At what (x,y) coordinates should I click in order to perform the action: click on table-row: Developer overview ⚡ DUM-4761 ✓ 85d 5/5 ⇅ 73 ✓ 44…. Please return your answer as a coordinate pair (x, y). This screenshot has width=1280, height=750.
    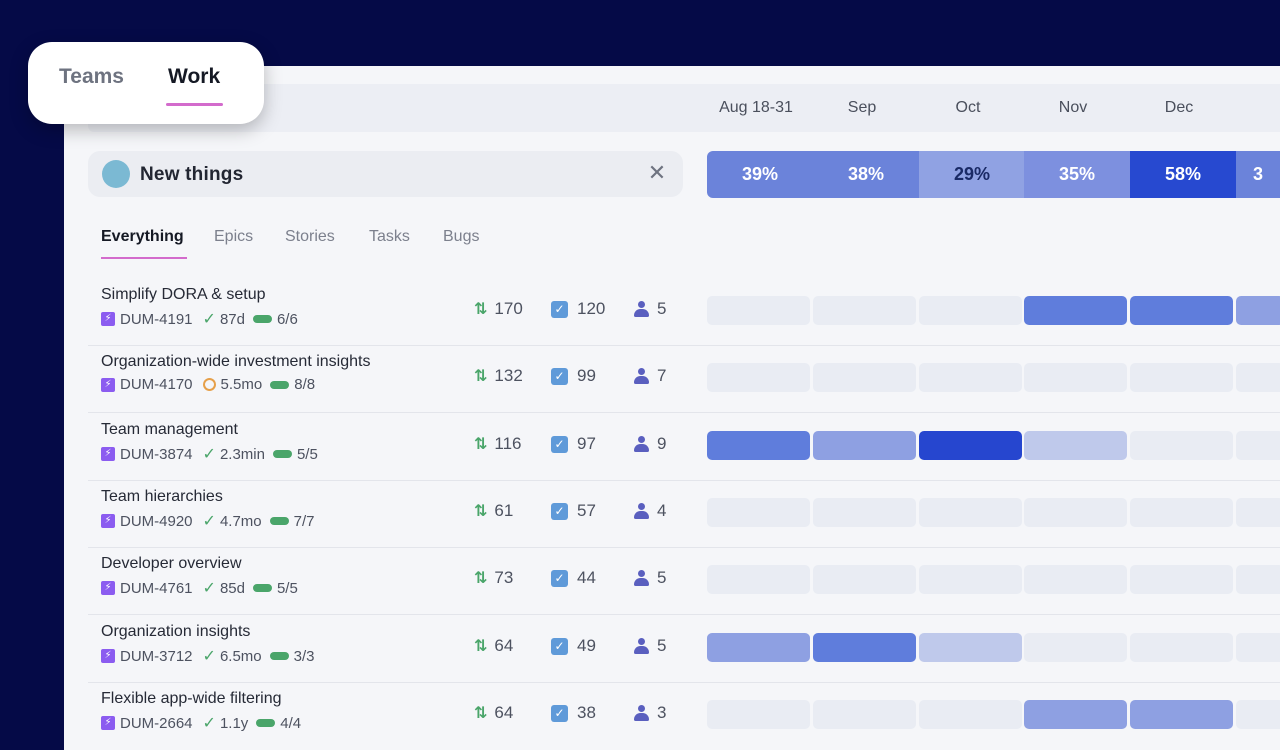
    Looking at the image, I should click on (684, 588).